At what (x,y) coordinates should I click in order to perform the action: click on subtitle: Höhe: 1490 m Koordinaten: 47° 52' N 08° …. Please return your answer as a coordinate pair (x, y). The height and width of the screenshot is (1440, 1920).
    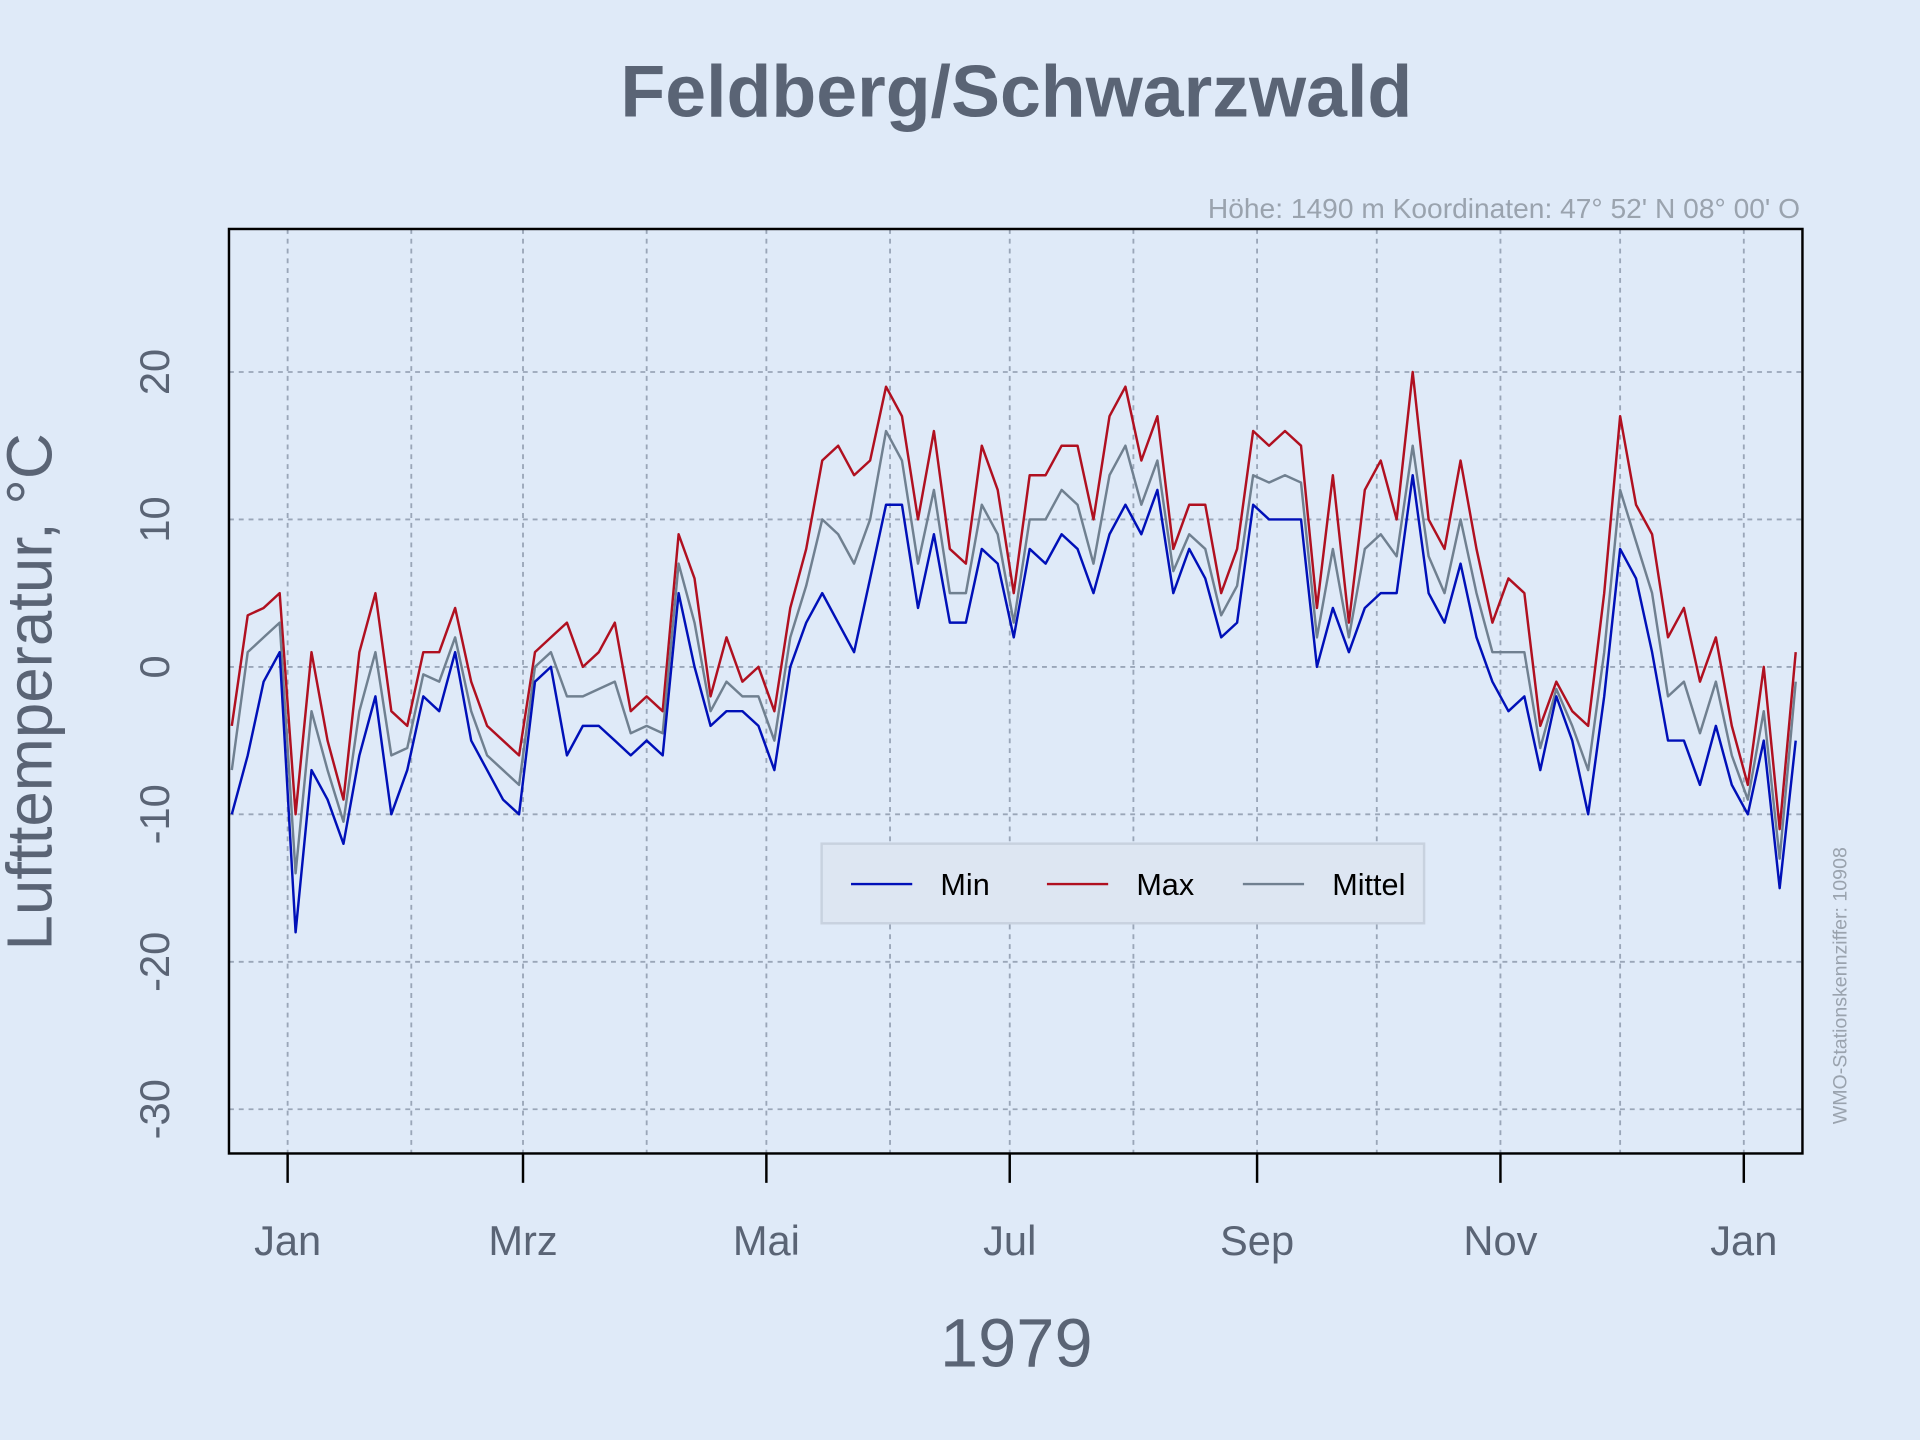
    Looking at the image, I should click on (1504, 208).